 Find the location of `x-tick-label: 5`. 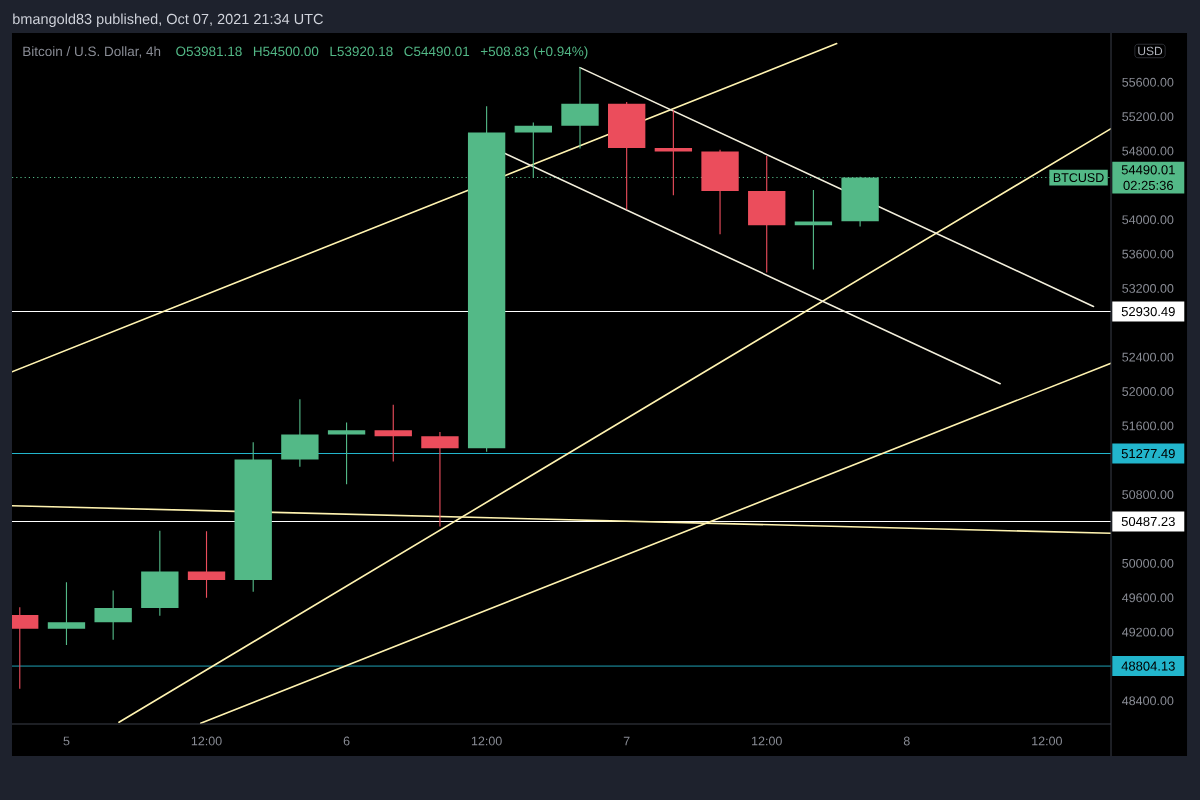

x-tick-label: 5 is located at coordinates (66, 741).